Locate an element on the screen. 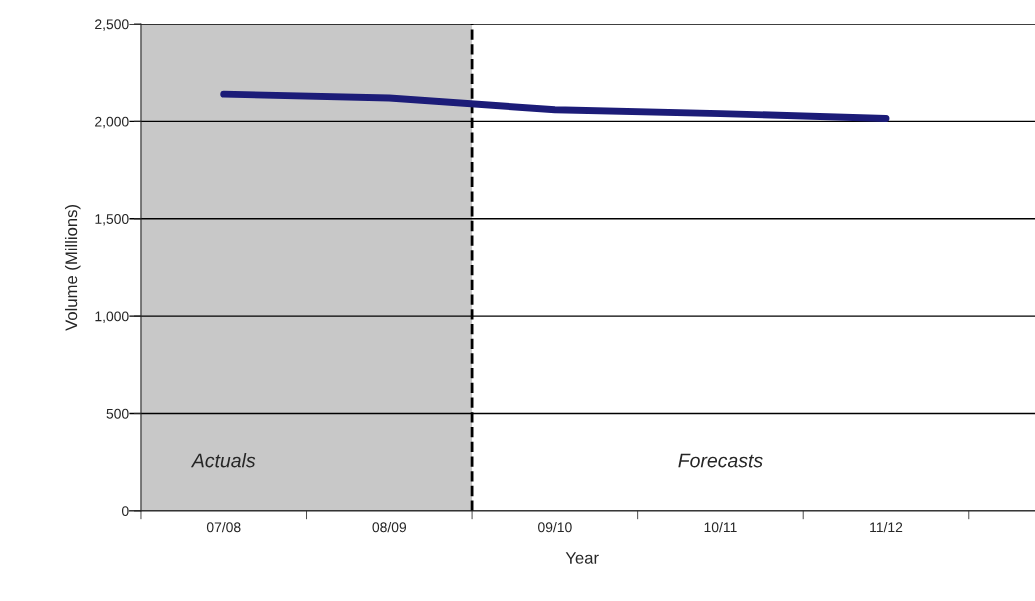 This screenshot has width=1035, height=601. y-axis-title: Volume (Millions) is located at coordinates (72, 268).